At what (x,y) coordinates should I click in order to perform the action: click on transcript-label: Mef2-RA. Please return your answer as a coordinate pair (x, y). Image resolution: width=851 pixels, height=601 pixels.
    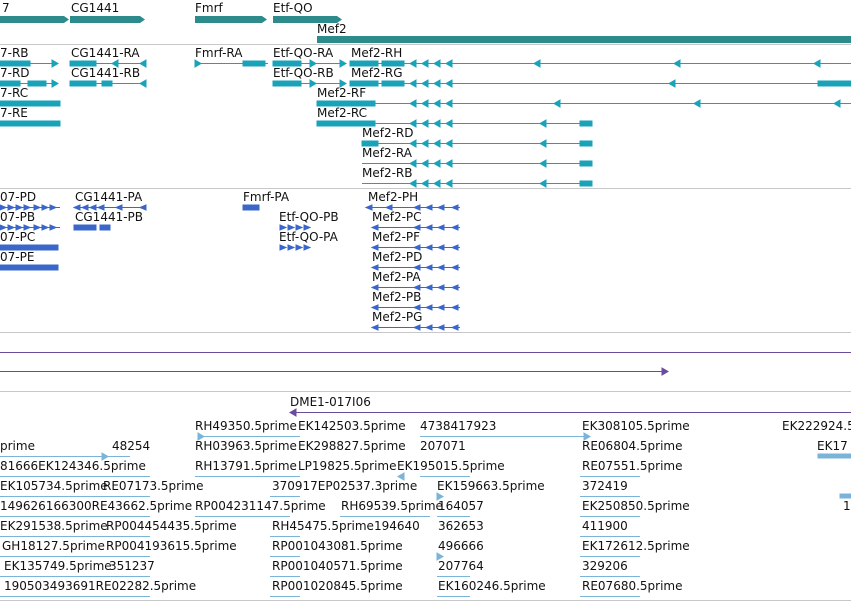
    Looking at the image, I should click on (387, 153).